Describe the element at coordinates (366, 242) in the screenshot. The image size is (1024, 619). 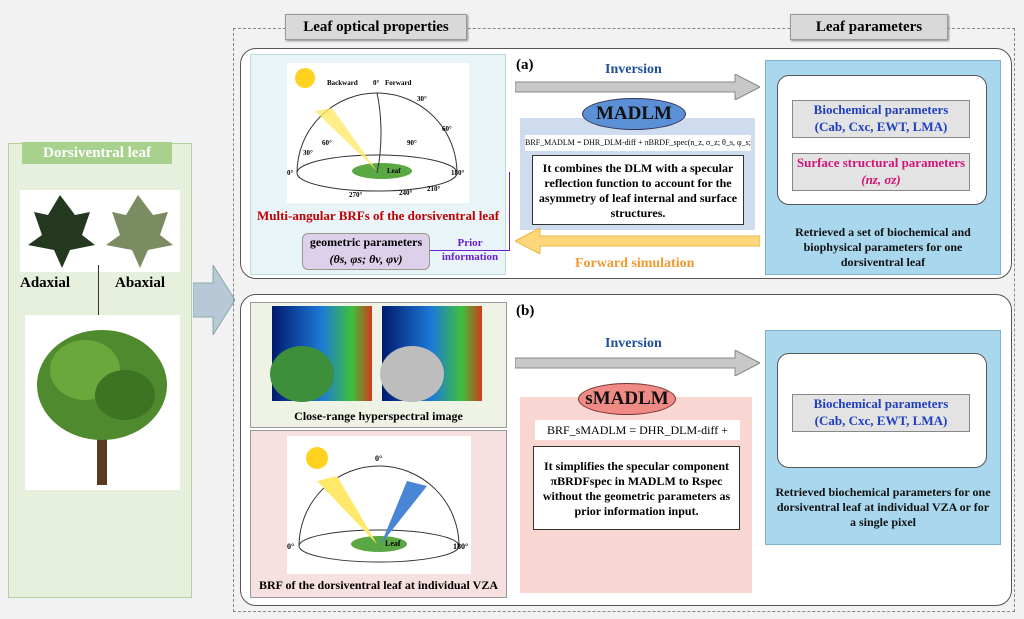
I see `geometric-title: geometric parameters` at that location.